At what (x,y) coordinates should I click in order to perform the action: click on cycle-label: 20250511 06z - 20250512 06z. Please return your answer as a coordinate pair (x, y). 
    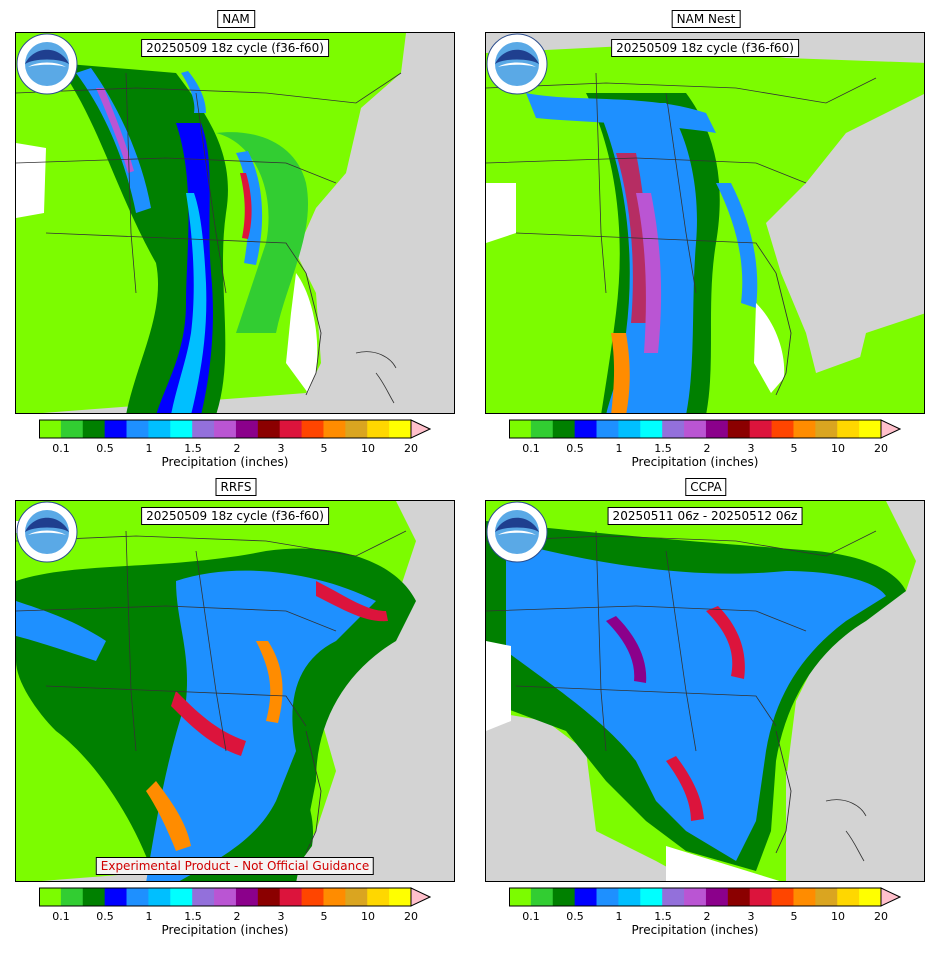
    Looking at the image, I should click on (705, 516).